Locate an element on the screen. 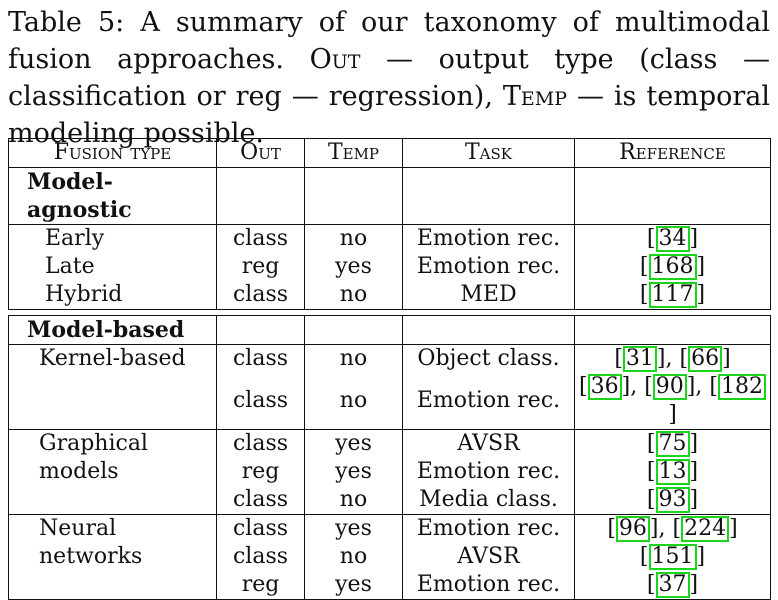 The image size is (778, 600). citation-link: 224 is located at coordinates (705, 529).